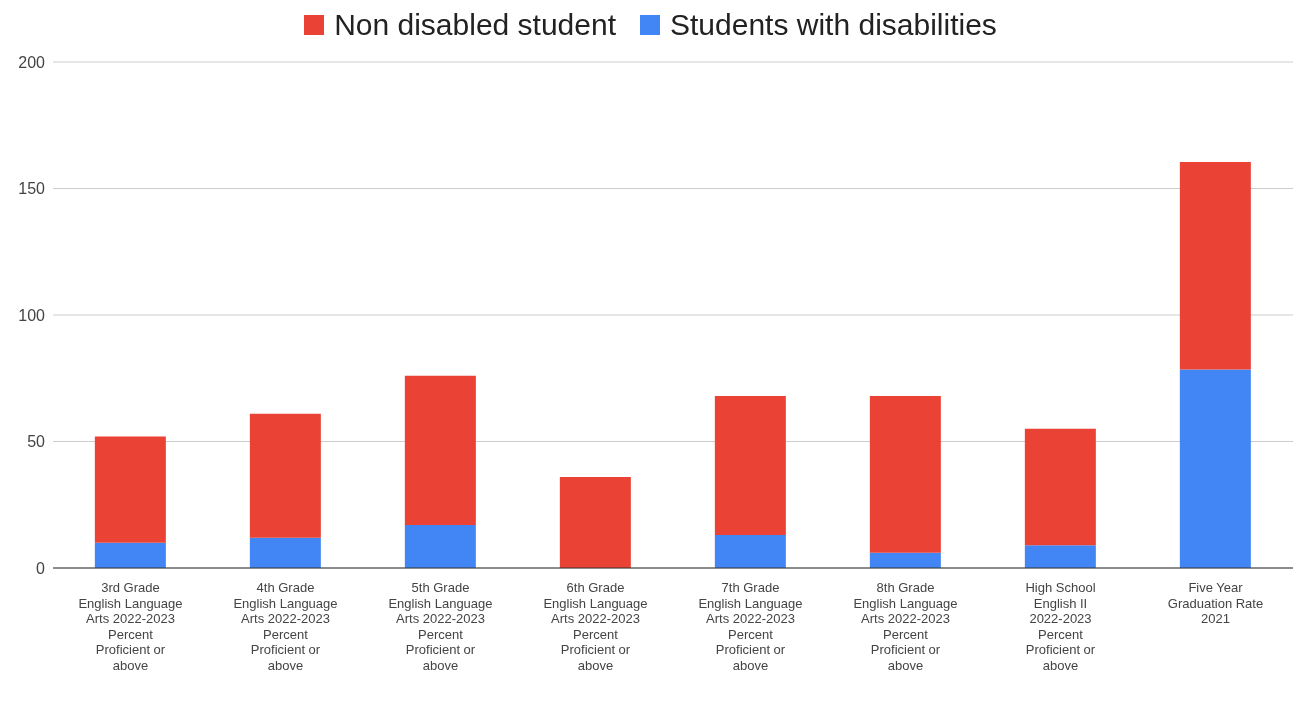 The height and width of the screenshot is (715, 1304). What do you see at coordinates (475, 25) in the screenshot?
I see `legend-label: Non disabled student` at bounding box center [475, 25].